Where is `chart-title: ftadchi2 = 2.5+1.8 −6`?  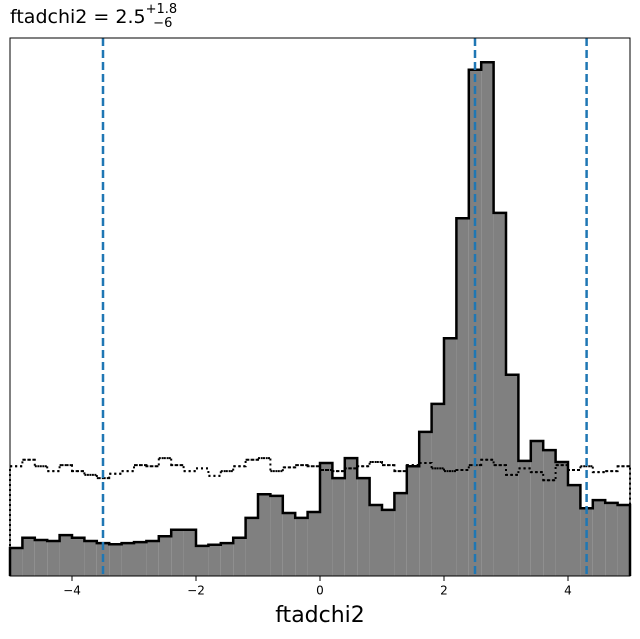
chart-title: ftadchi2 = 2.5+1.8 −6 is located at coordinates (93, 16).